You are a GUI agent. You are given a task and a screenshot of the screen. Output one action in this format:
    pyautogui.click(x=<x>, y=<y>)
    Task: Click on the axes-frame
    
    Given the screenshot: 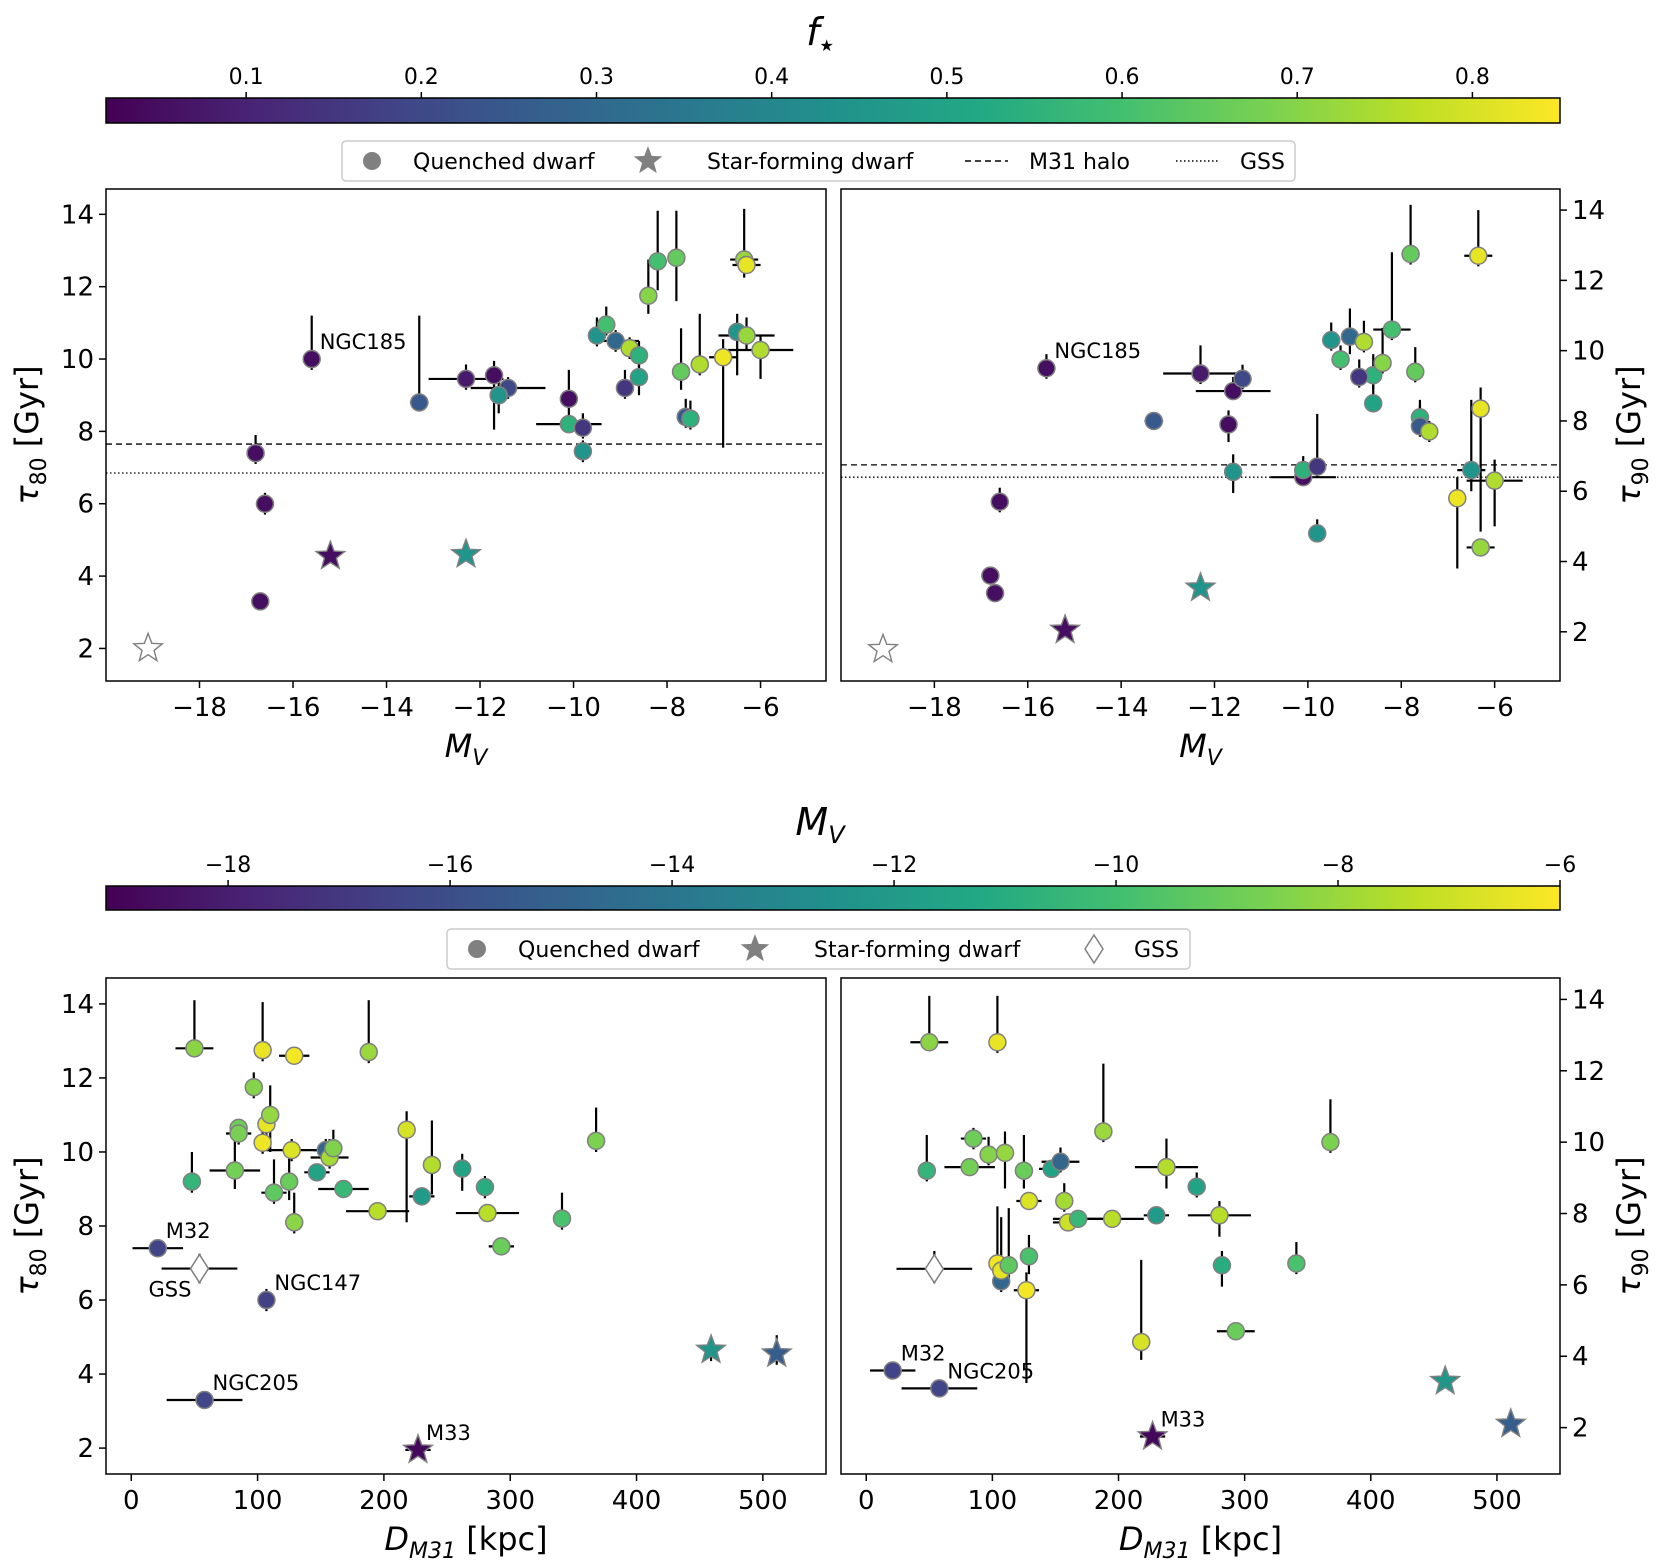 What is the action you would take?
    pyautogui.click(x=1200, y=1226)
    